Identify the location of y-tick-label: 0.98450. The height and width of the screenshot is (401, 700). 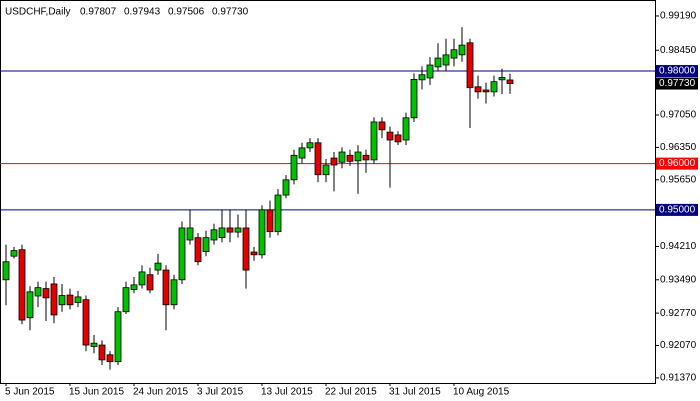
(678, 50).